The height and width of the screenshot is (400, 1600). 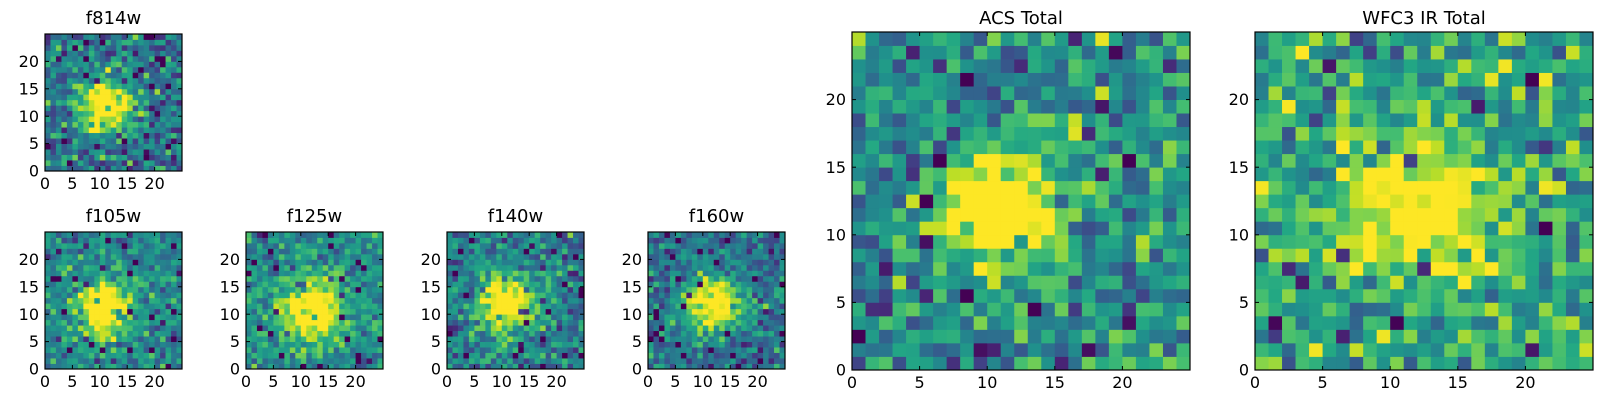 What do you see at coordinates (1423, 18) in the screenshot?
I see `panel-title: WFC3 IR Total` at bounding box center [1423, 18].